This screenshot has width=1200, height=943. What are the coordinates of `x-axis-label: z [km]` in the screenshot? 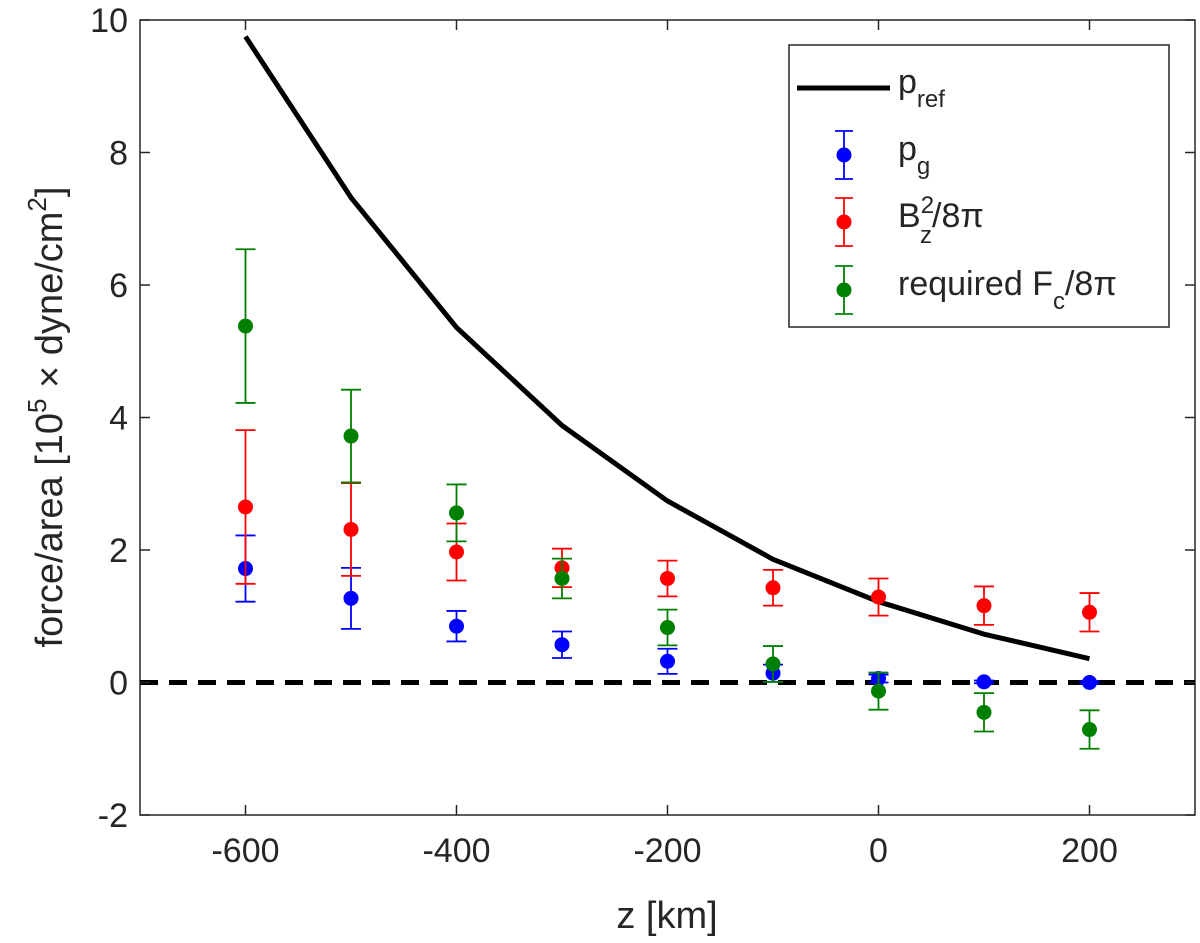 It's located at (666, 916).